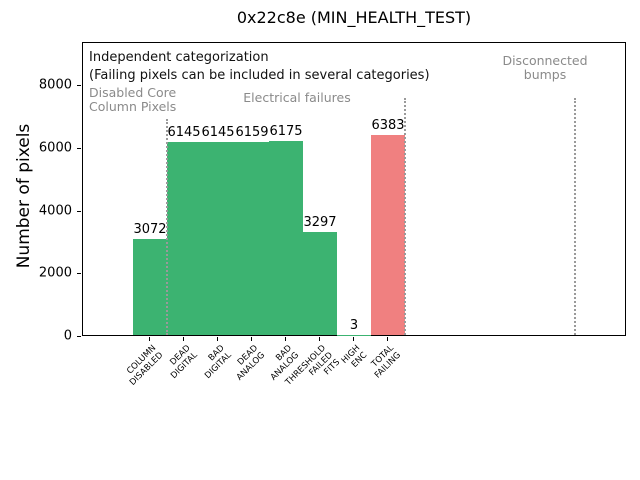 This screenshot has height=480, width=640. What do you see at coordinates (286, 132) in the screenshot?
I see `bar-value-label: 6175` at bounding box center [286, 132].